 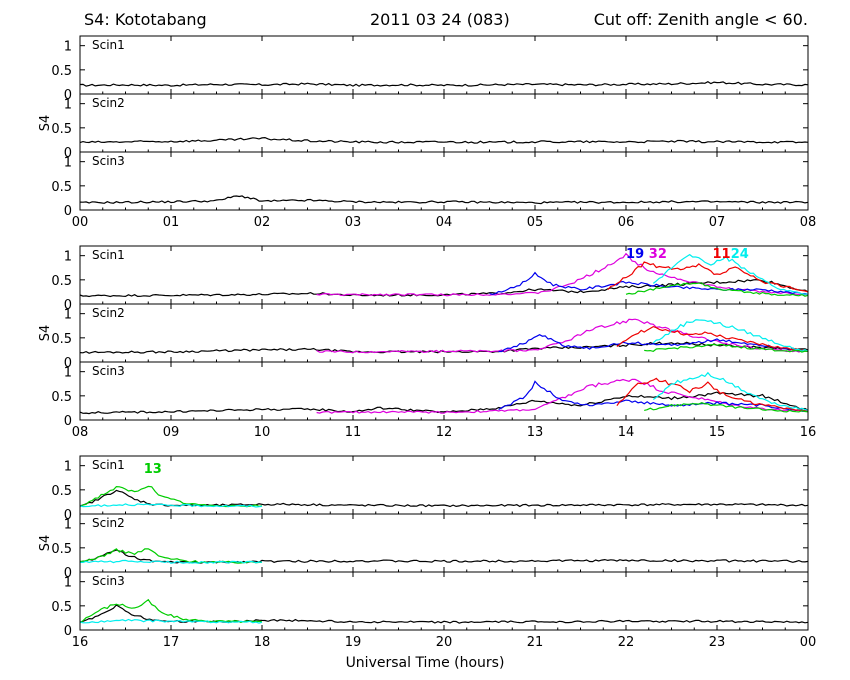 What do you see at coordinates (740, 254) in the screenshot?
I see `prn-label-cyan: 24` at bounding box center [740, 254].